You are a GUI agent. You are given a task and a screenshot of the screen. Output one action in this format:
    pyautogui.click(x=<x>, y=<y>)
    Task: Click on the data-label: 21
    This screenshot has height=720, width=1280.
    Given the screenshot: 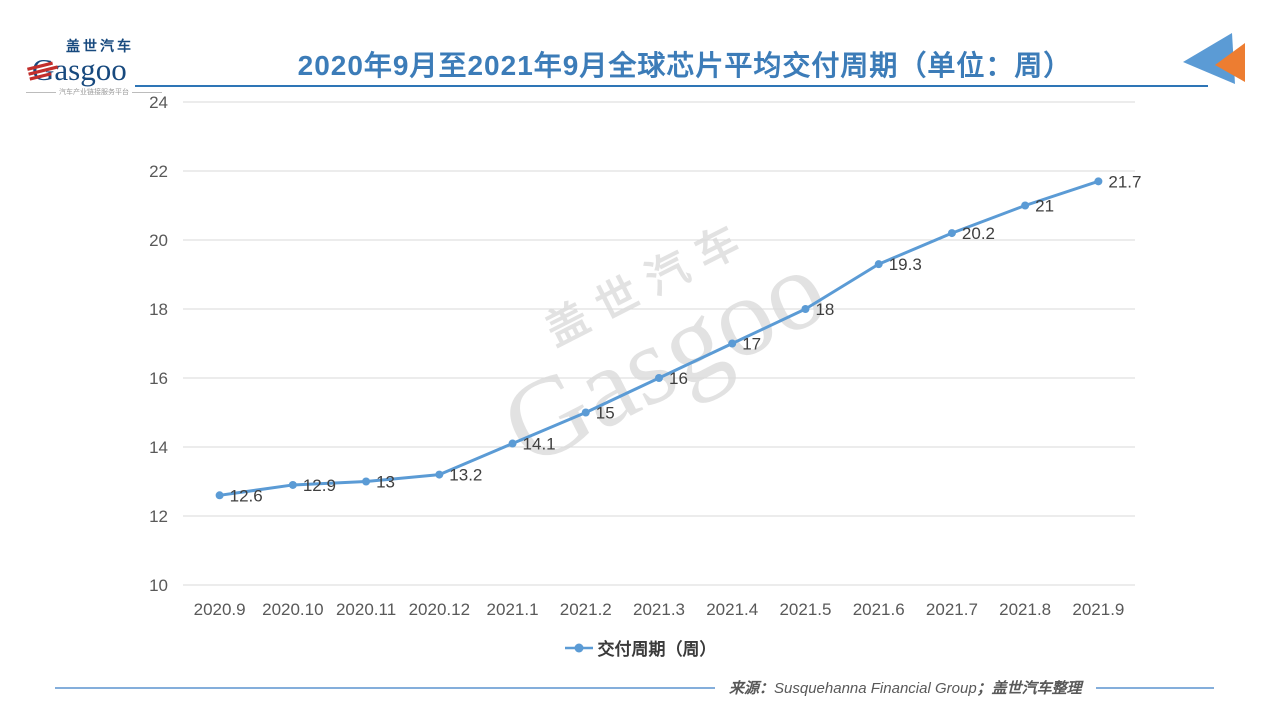 What is the action you would take?
    pyautogui.click(x=1044, y=206)
    